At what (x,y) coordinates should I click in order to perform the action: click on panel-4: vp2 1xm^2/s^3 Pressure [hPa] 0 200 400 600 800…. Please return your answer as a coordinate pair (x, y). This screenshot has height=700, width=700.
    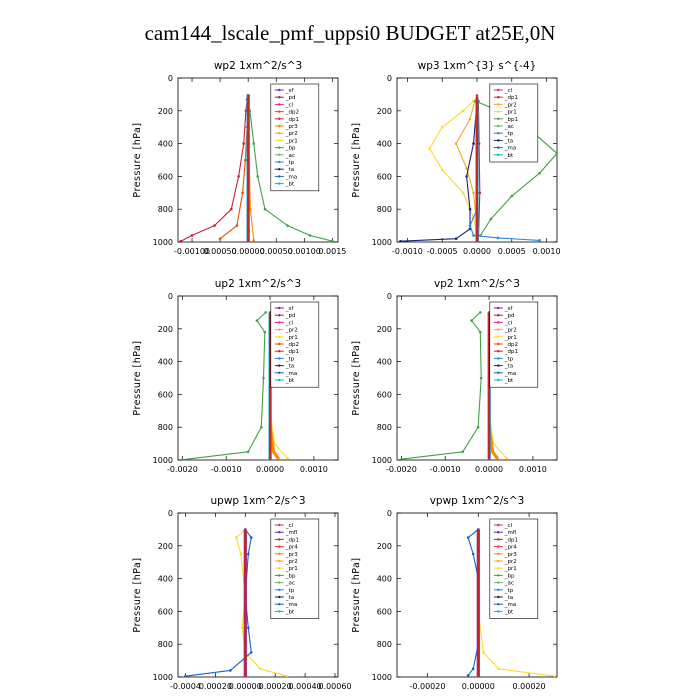
    Looking at the image, I should click on (454, 376).